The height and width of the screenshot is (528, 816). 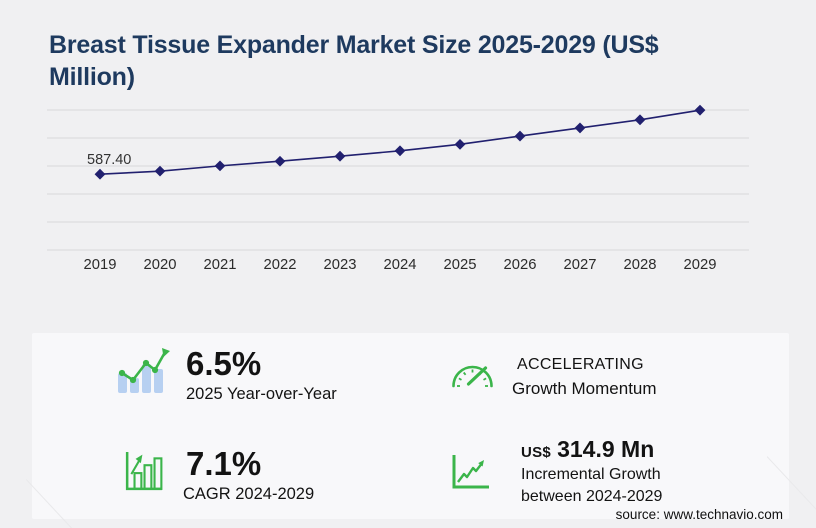 What do you see at coordinates (700, 265) in the screenshot?
I see `svg-text: 2029` at bounding box center [700, 265].